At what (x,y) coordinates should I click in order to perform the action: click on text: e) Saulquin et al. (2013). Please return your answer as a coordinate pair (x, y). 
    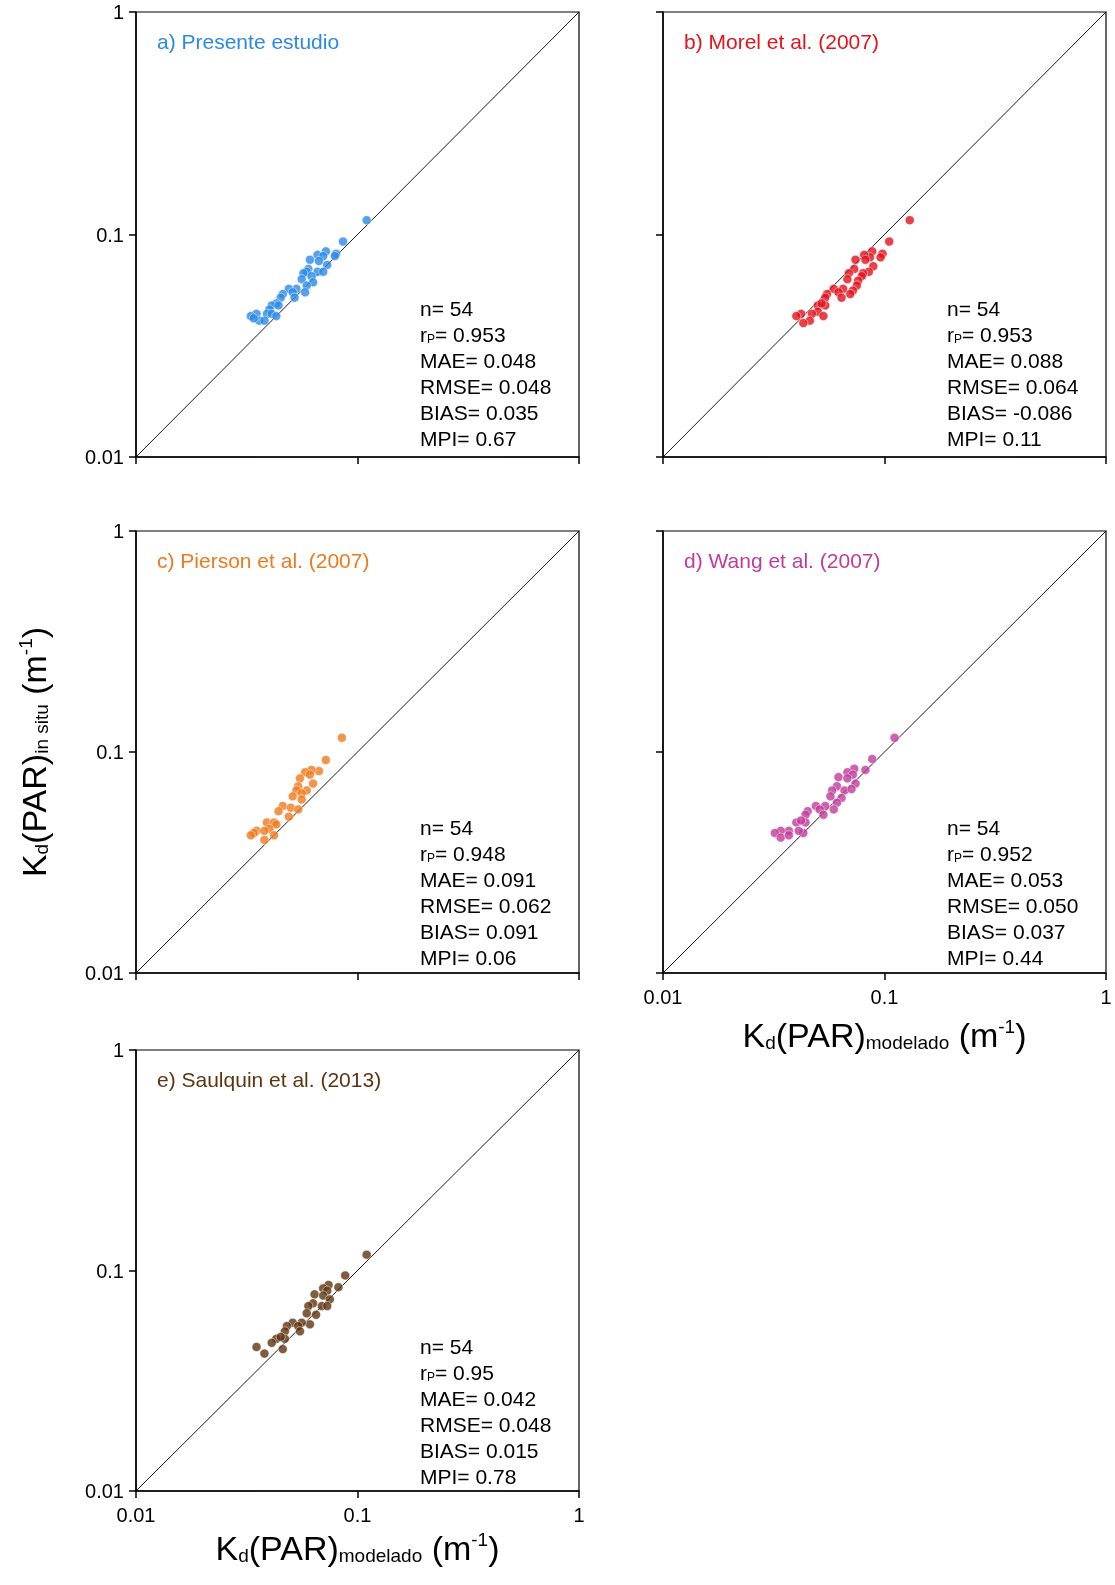
    Looking at the image, I should click on (269, 1079).